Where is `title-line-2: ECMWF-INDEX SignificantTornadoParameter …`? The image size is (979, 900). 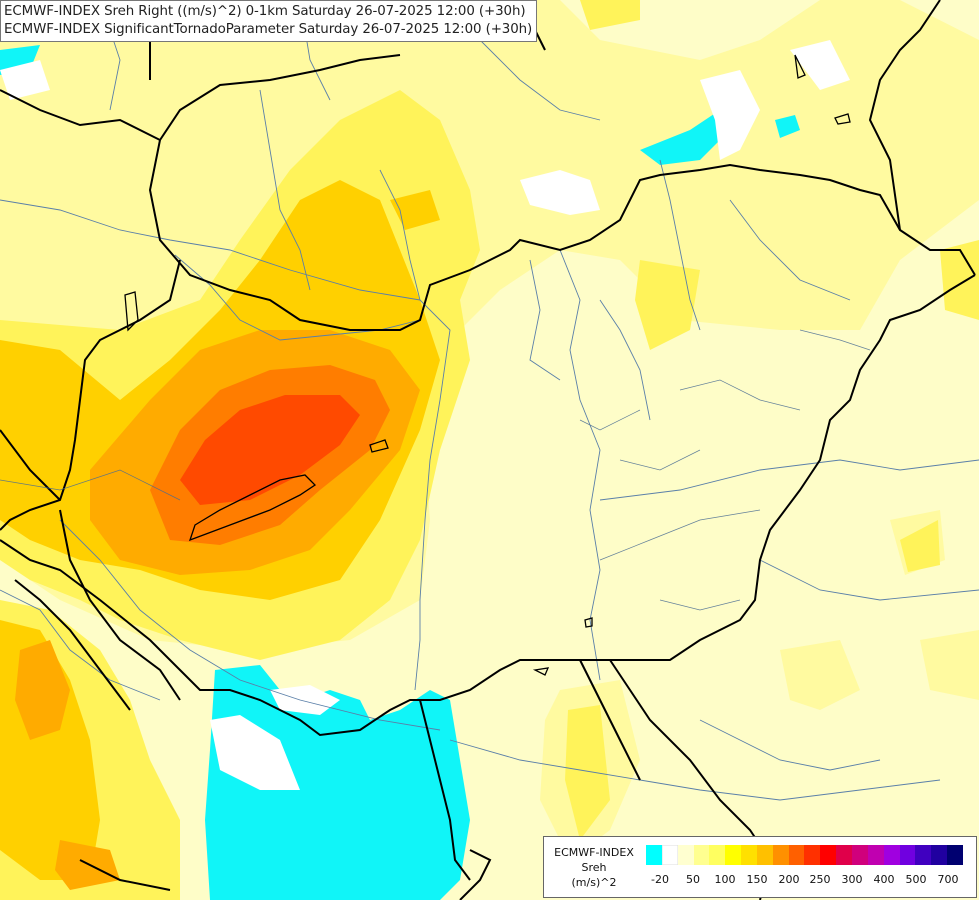
title-line-2: ECMWF-INDEX SignificantTornadoParameter … is located at coordinates (268, 29).